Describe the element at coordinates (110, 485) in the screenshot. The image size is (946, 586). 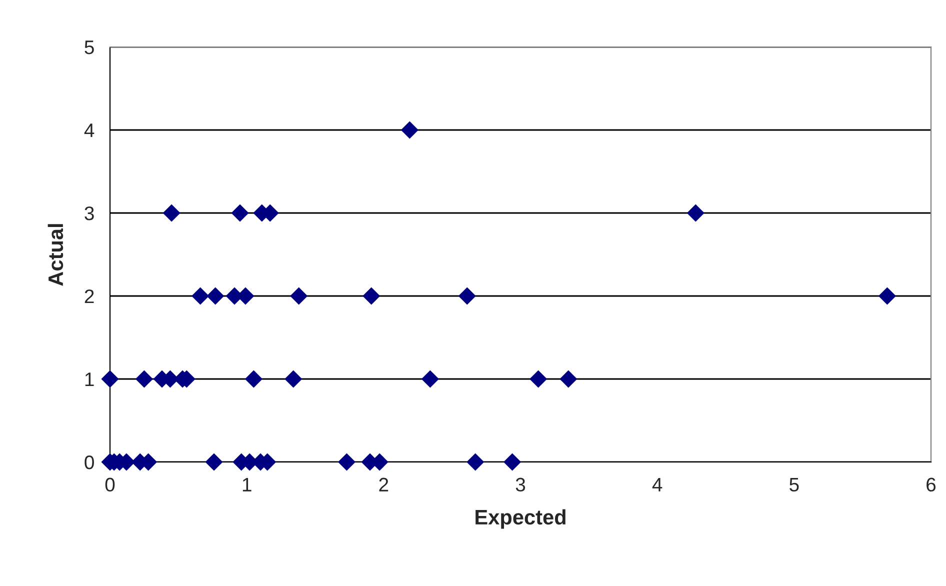
I see `x-tick-label: 0` at that location.